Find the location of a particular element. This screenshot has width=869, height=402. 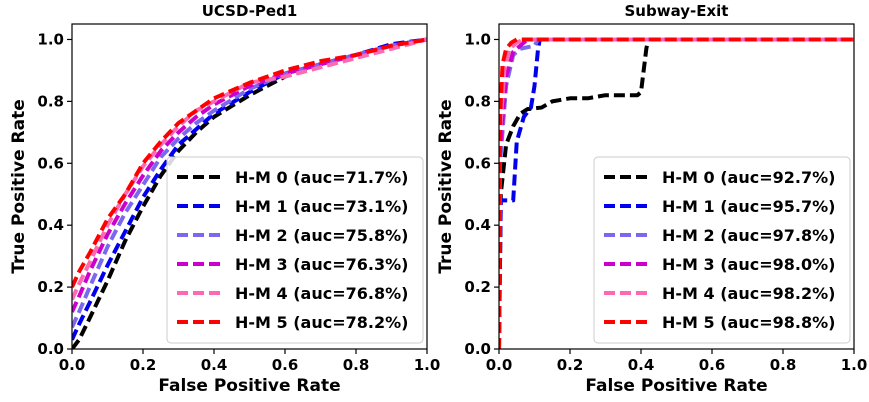

legend-label-5: H-M 5 (auc=78.2%) is located at coordinates (321, 322).